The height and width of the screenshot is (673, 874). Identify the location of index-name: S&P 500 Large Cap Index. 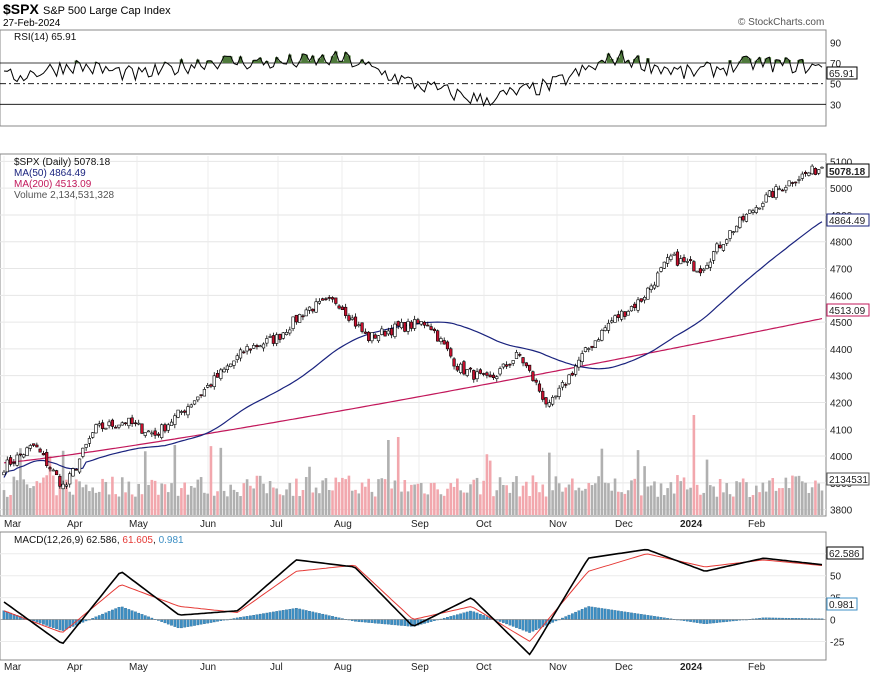
(107, 11).